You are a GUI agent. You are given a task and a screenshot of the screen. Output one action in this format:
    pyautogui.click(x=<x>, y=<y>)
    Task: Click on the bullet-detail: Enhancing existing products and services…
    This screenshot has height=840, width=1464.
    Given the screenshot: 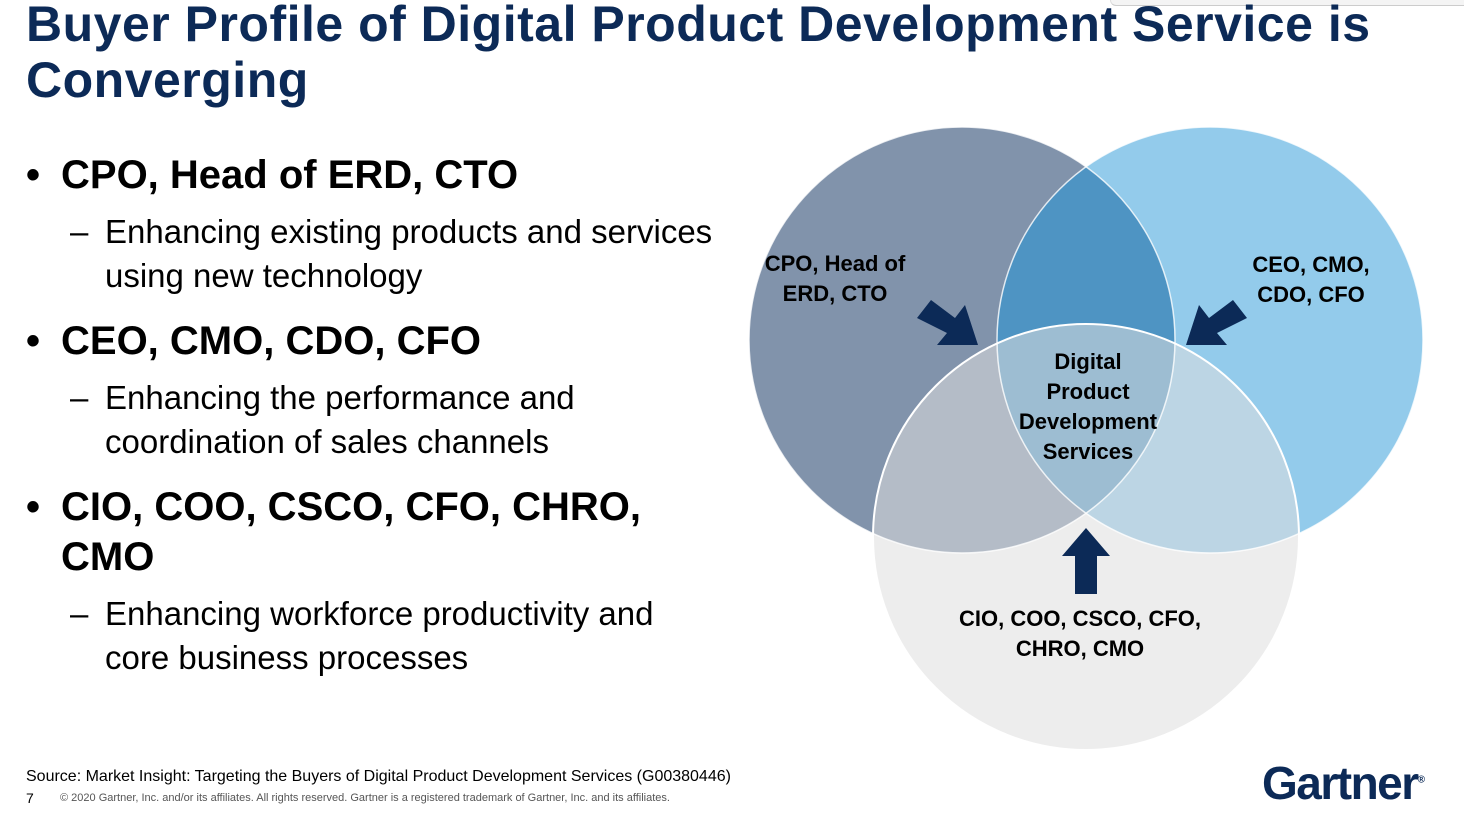 What is the action you would take?
    pyautogui.click(x=376, y=254)
    